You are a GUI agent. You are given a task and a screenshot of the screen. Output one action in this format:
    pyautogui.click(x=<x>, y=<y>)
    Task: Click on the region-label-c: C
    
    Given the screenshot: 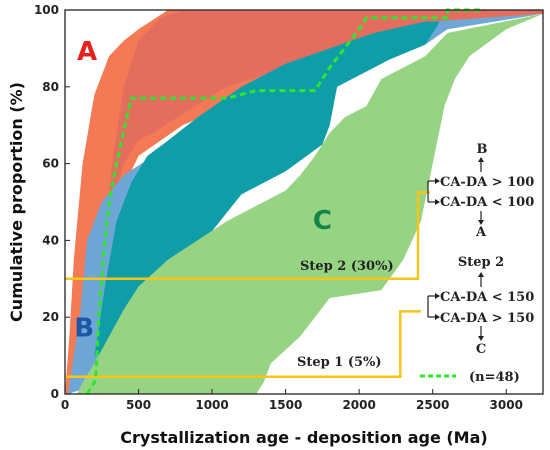 What is the action you would take?
    pyautogui.click(x=322, y=221)
    